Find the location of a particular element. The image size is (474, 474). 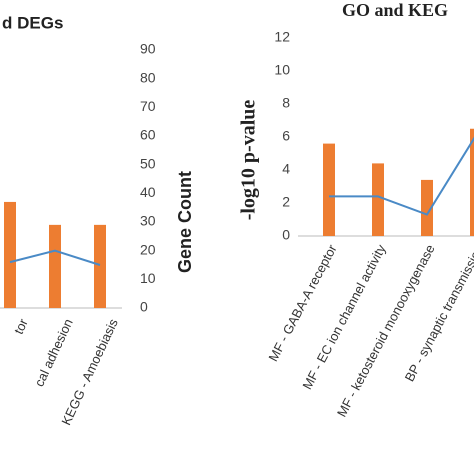

x-tick-label: MF - ketosteroid monooxygenase is located at coordinates (386, 330).